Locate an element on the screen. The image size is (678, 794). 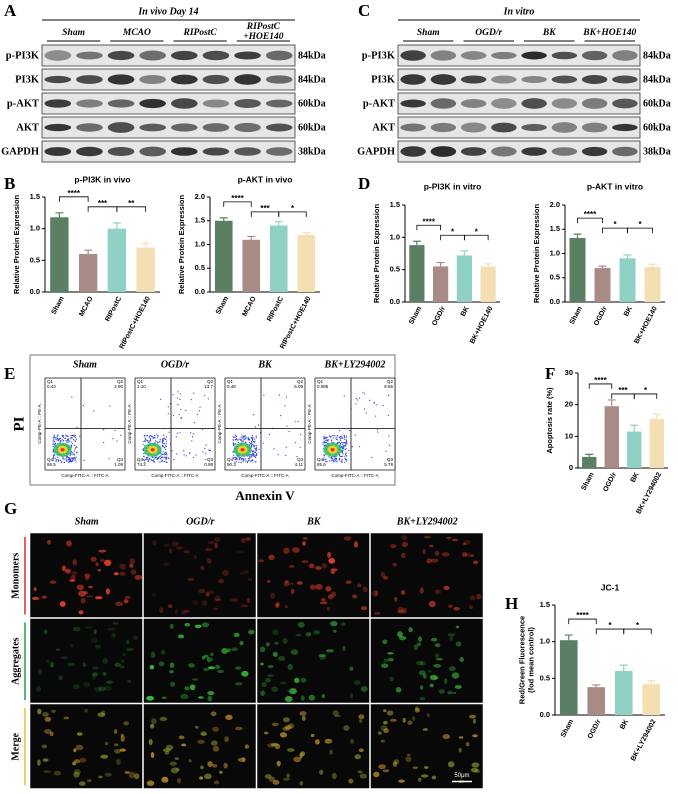
quadrant-value: 1.10 is located at coordinates (141, 386).